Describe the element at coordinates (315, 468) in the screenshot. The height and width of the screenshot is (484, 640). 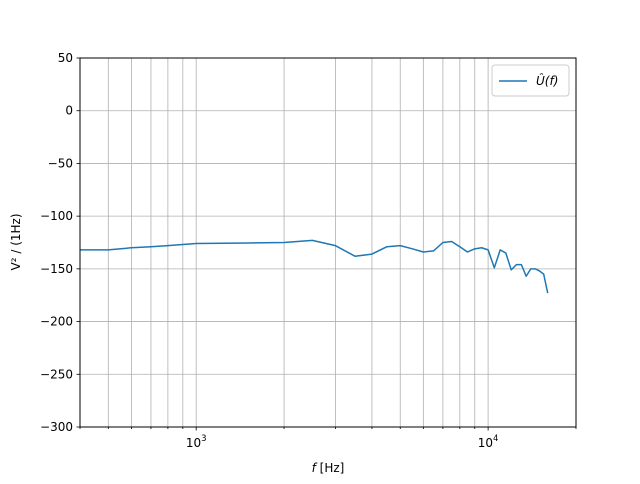
I see `x-axis-label-var: f` at that location.